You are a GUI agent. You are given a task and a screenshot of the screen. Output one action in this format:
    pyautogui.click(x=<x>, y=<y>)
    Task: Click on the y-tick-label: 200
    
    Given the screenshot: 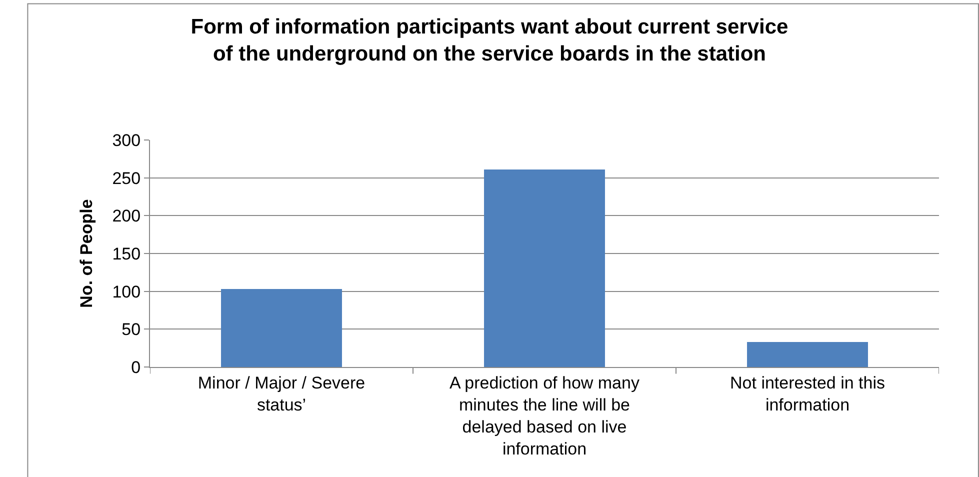 What is the action you would take?
    pyautogui.click(x=126, y=216)
    